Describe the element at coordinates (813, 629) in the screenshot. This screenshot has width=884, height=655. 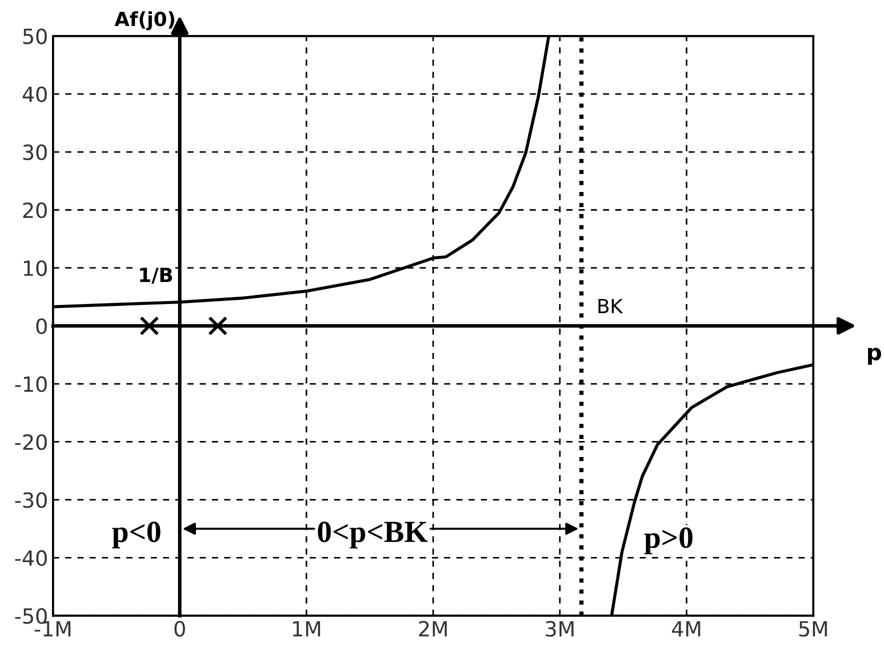
I see `x-tick-label: 5M` at that location.